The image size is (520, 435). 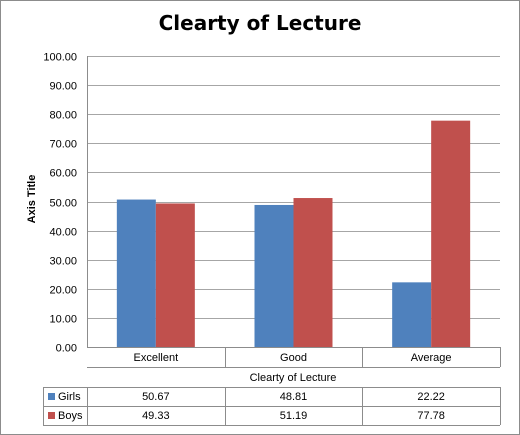 What do you see at coordinates (63, 174) in the screenshot?
I see `y-tick-label: 60.00` at bounding box center [63, 174].